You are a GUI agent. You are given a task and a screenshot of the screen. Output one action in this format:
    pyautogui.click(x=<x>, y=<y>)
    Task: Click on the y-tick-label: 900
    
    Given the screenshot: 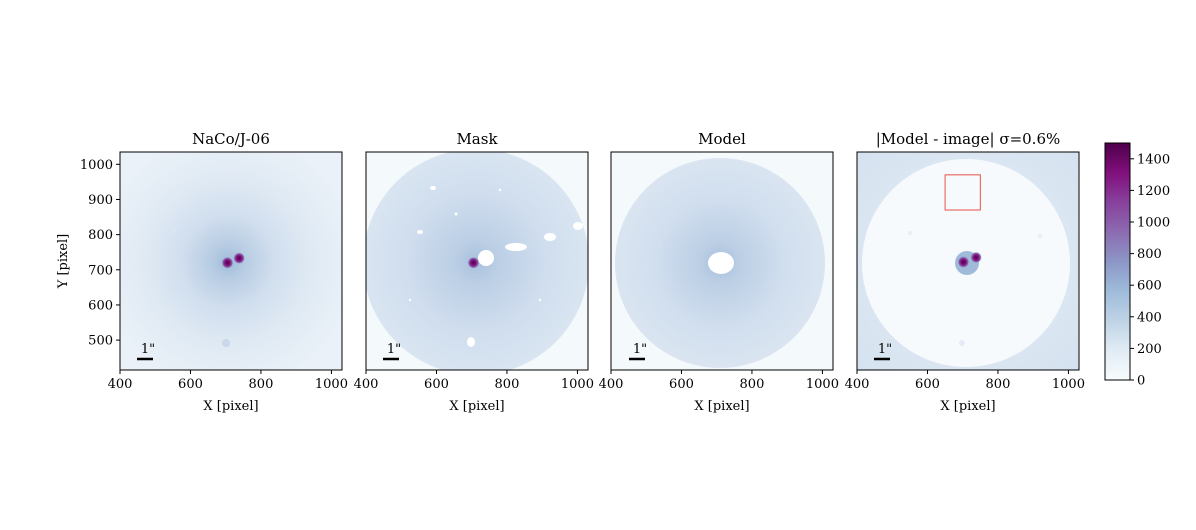 What is the action you would take?
    pyautogui.click(x=100, y=200)
    